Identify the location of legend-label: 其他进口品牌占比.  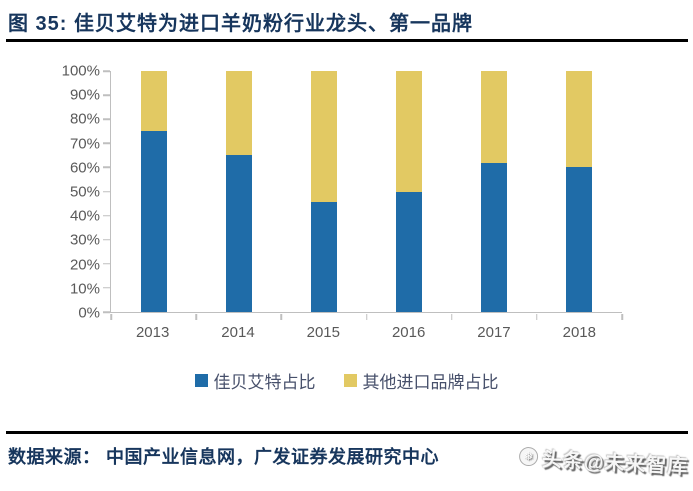
(430, 382).